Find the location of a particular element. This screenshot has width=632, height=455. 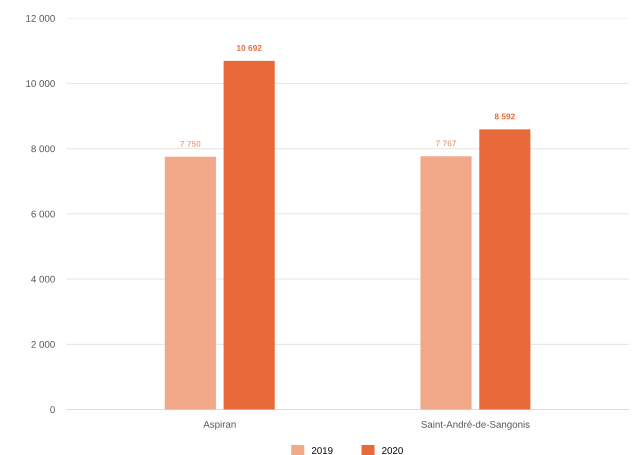

x-tick-label: Aspiran is located at coordinates (219, 425).